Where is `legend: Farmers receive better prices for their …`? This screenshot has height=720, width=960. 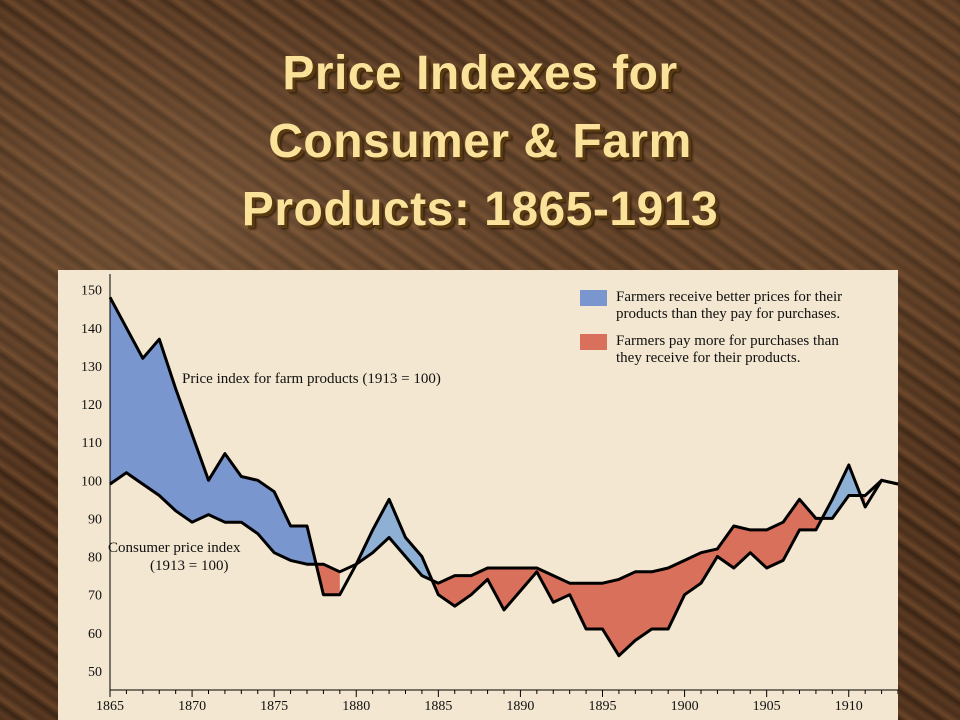 legend: Farmers receive better prices for their … is located at coordinates (711, 327).